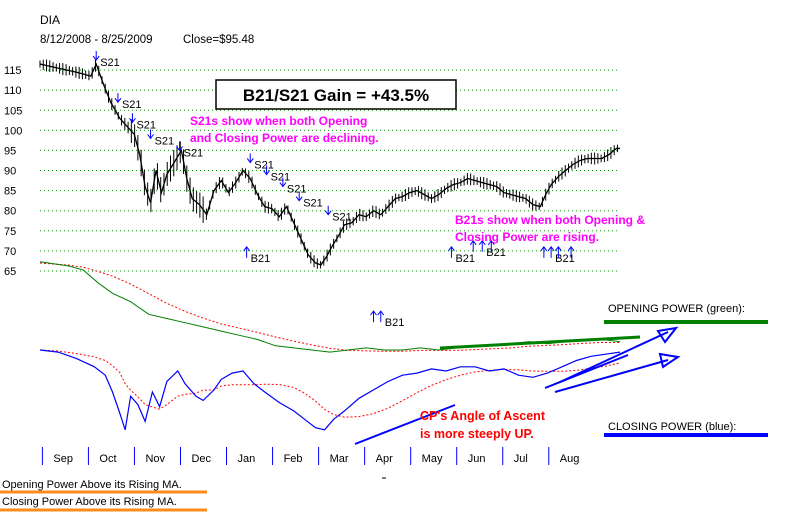 The image size is (800, 522). I want to click on y-tick-label: 95, so click(10, 151).